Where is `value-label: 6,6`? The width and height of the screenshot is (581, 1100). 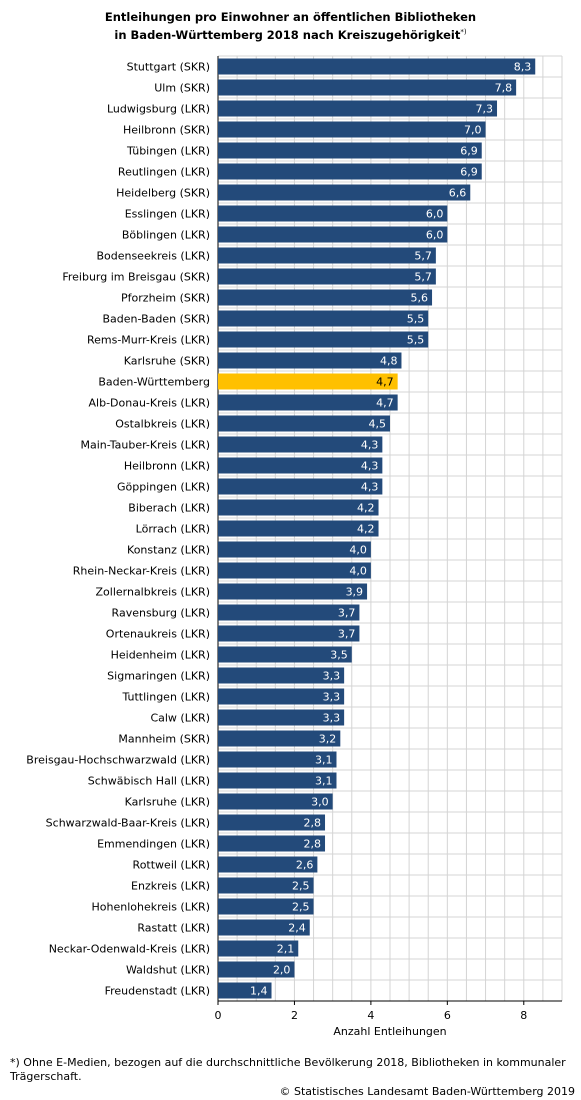
value-label: 6,6 is located at coordinates (458, 193).